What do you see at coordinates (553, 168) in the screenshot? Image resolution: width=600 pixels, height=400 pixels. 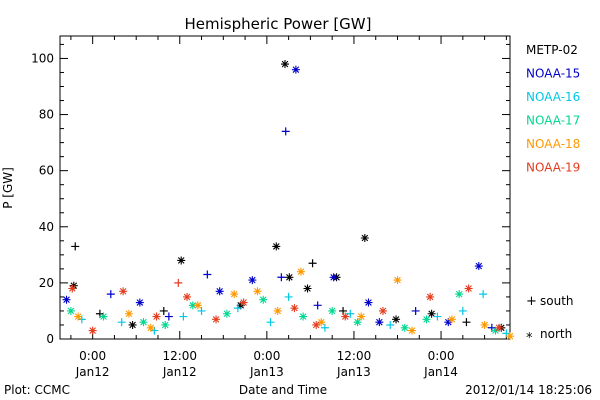 I see `legend-entry-noaa-19: NOAA-19` at bounding box center [553, 168].